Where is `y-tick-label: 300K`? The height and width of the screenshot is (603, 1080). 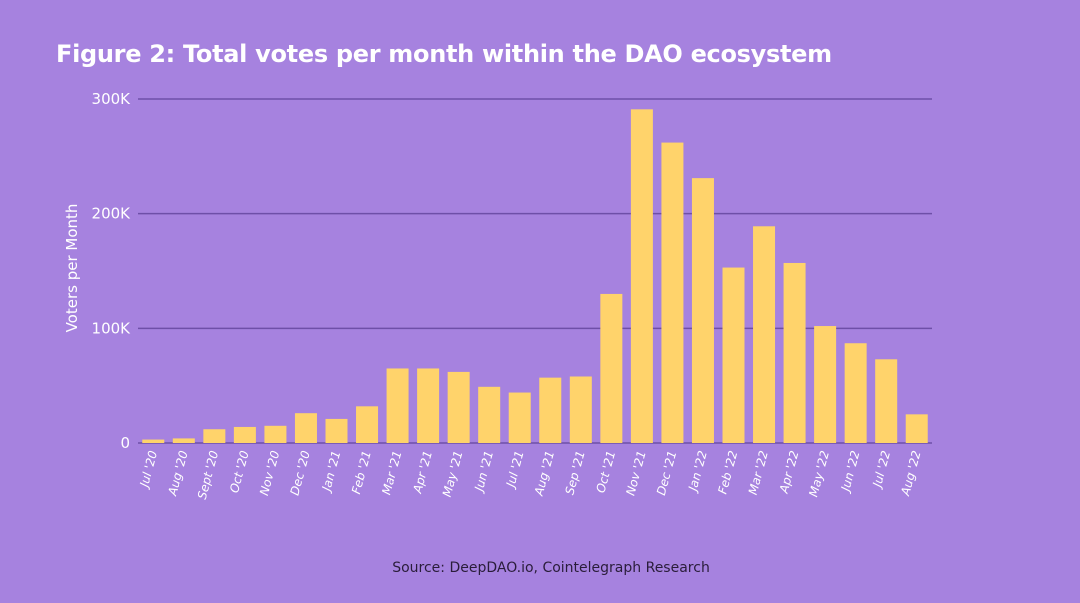
y-tick-label: 300K is located at coordinates (112, 99).